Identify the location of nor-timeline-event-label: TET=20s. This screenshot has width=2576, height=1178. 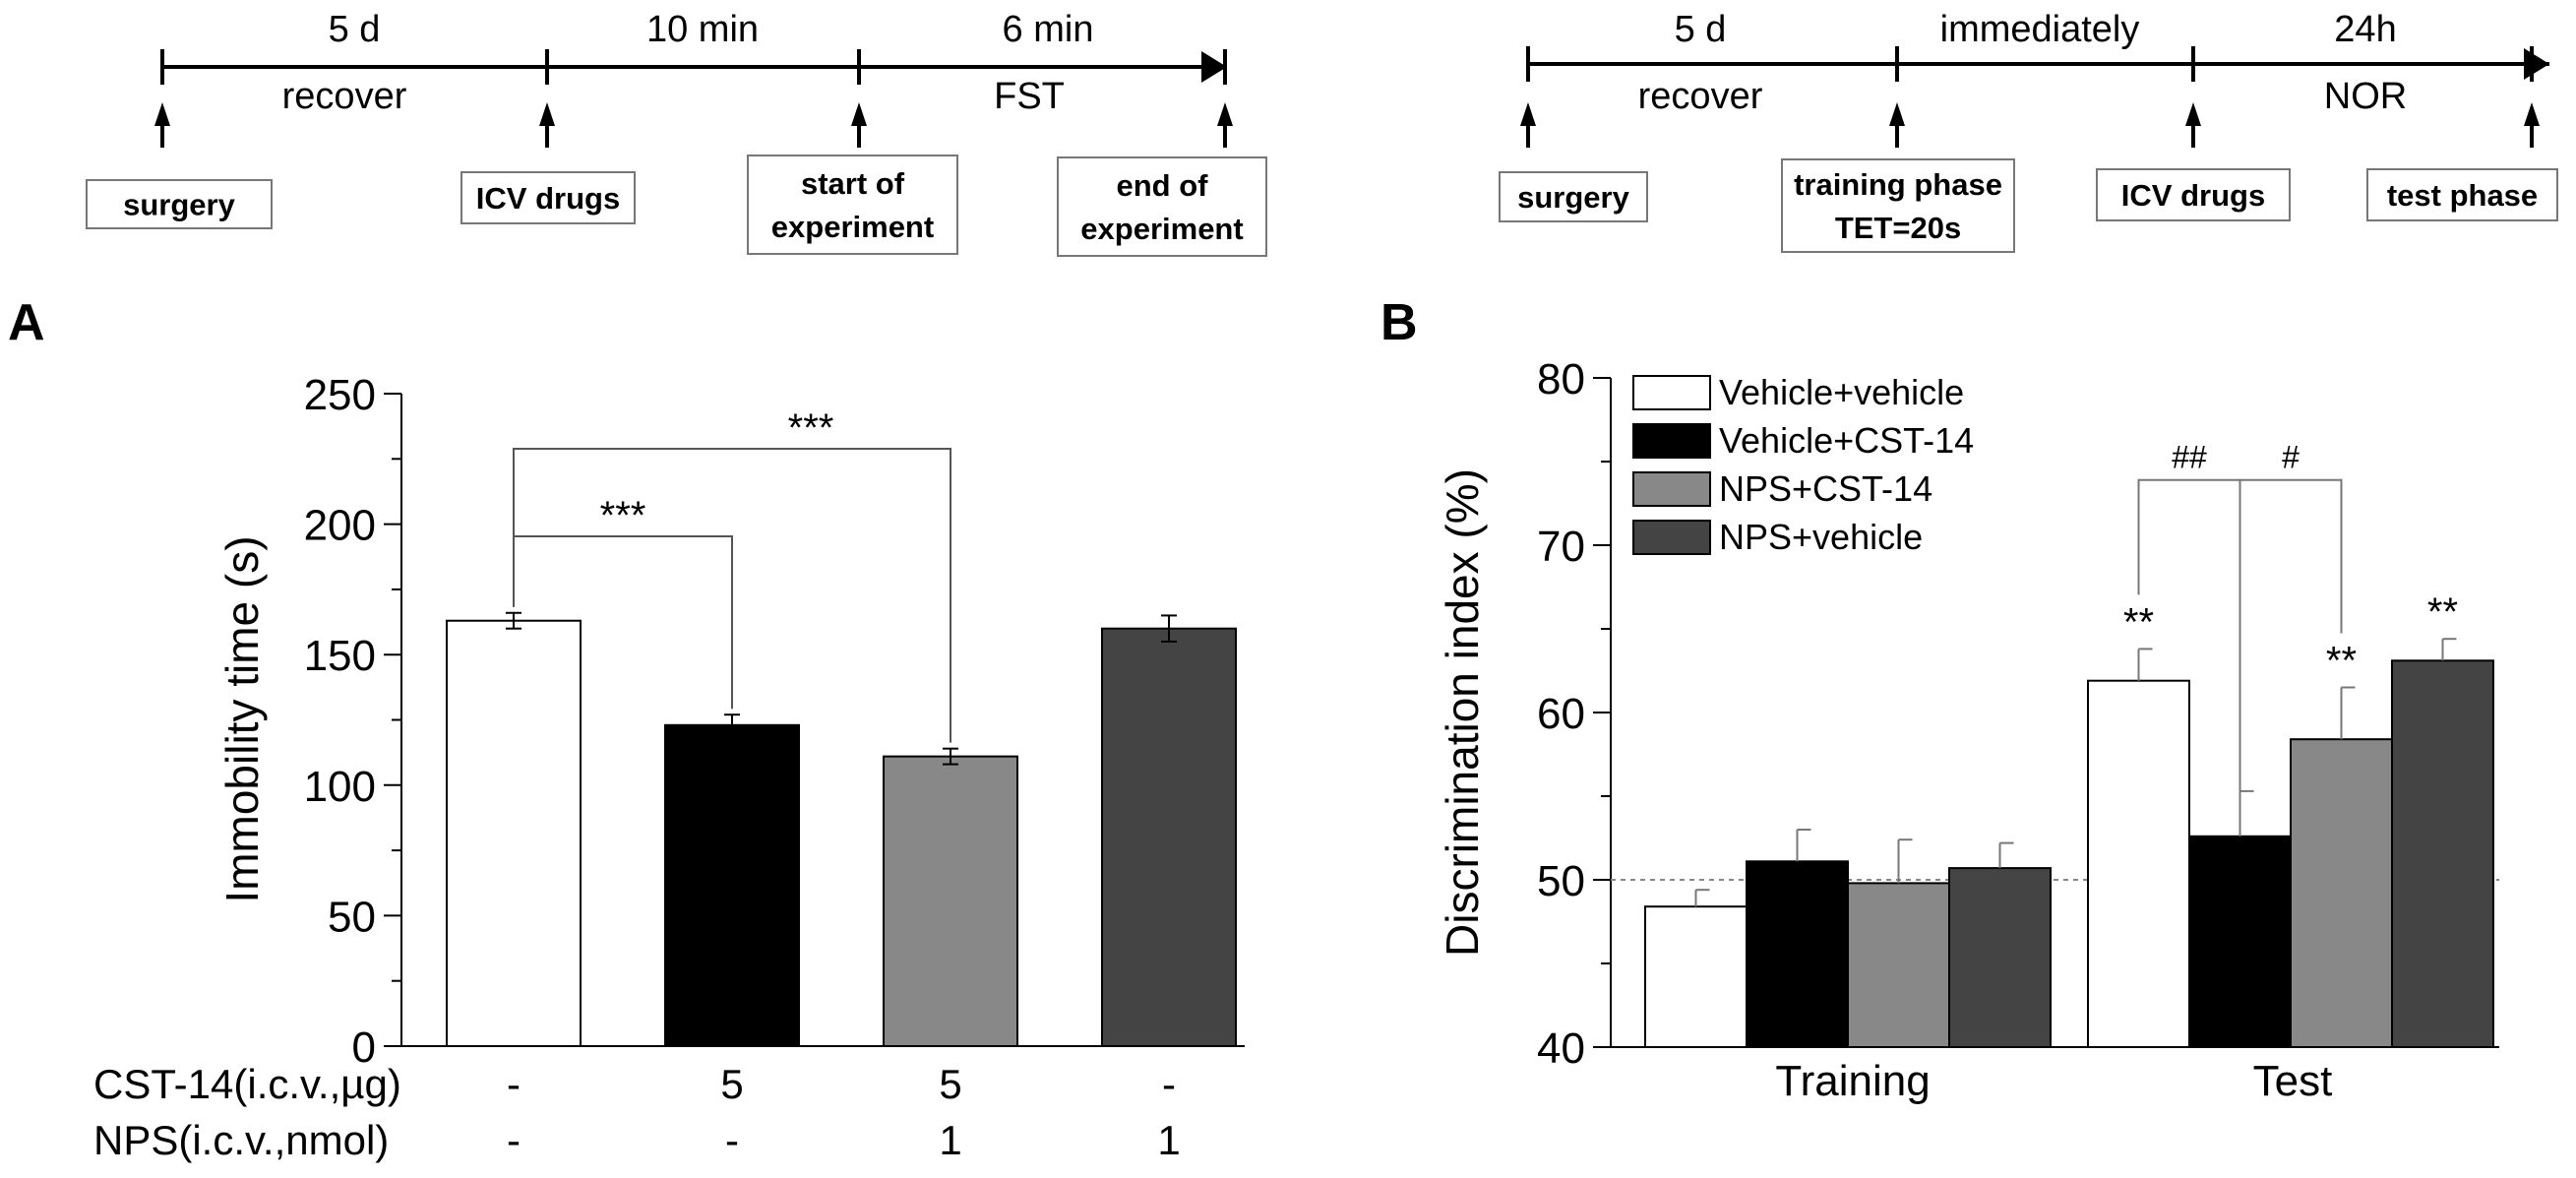
(1898, 228).